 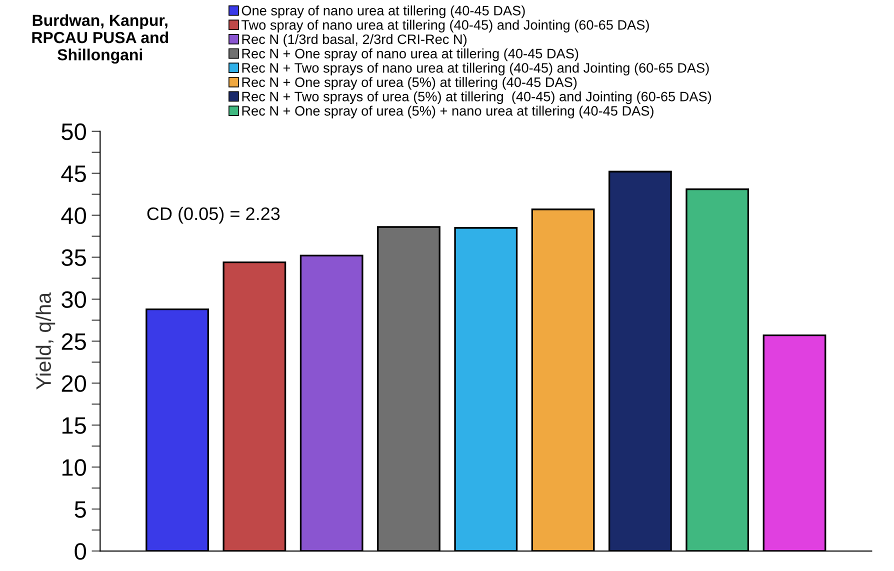 What do you see at coordinates (409, 83) in the screenshot?
I see `legend-label: Rec N + One spray of urea (5%) at tillering (40-45 DAS)` at bounding box center [409, 83].